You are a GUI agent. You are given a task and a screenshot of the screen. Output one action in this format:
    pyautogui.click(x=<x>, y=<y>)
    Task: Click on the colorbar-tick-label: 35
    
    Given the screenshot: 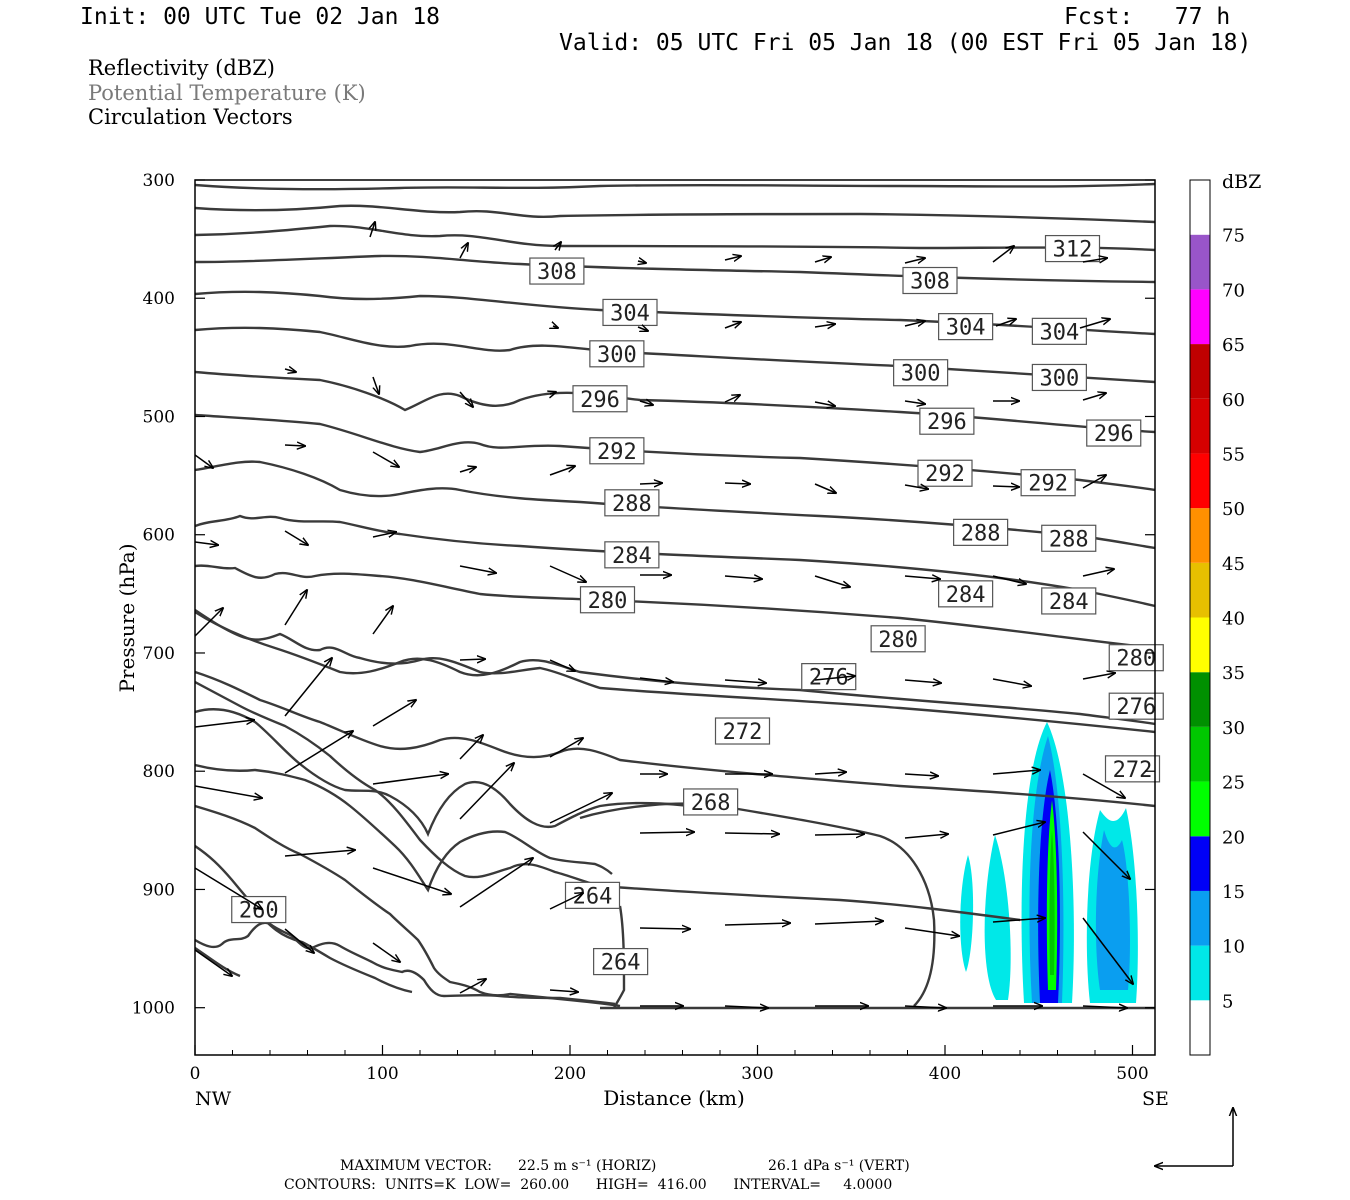 What is the action you would take?
    pyautogui.click(x=1233, y=673)
    